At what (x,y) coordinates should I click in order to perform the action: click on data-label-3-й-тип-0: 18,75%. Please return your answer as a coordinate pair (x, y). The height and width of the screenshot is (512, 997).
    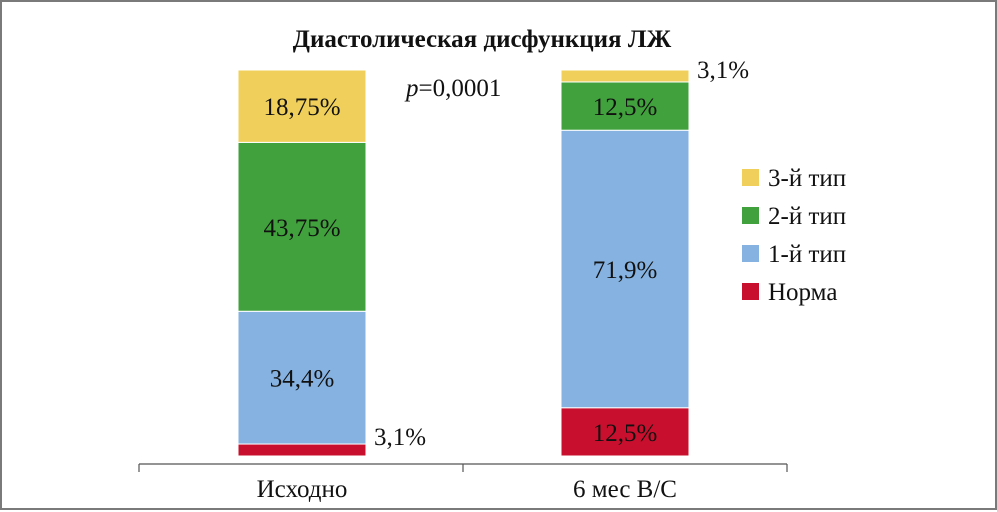
    Looking at the image, I should click on (301, 107).